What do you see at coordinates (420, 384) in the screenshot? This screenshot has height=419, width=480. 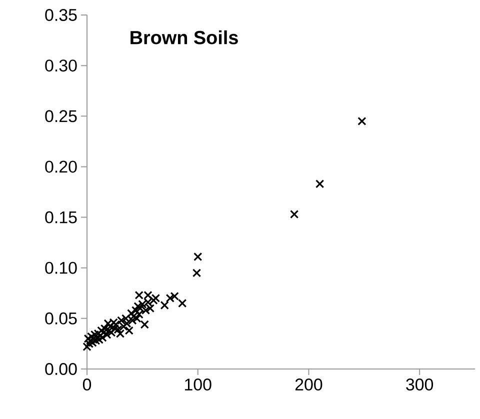 I see `x-tick-label: 300` at bounding box center [420, 384].